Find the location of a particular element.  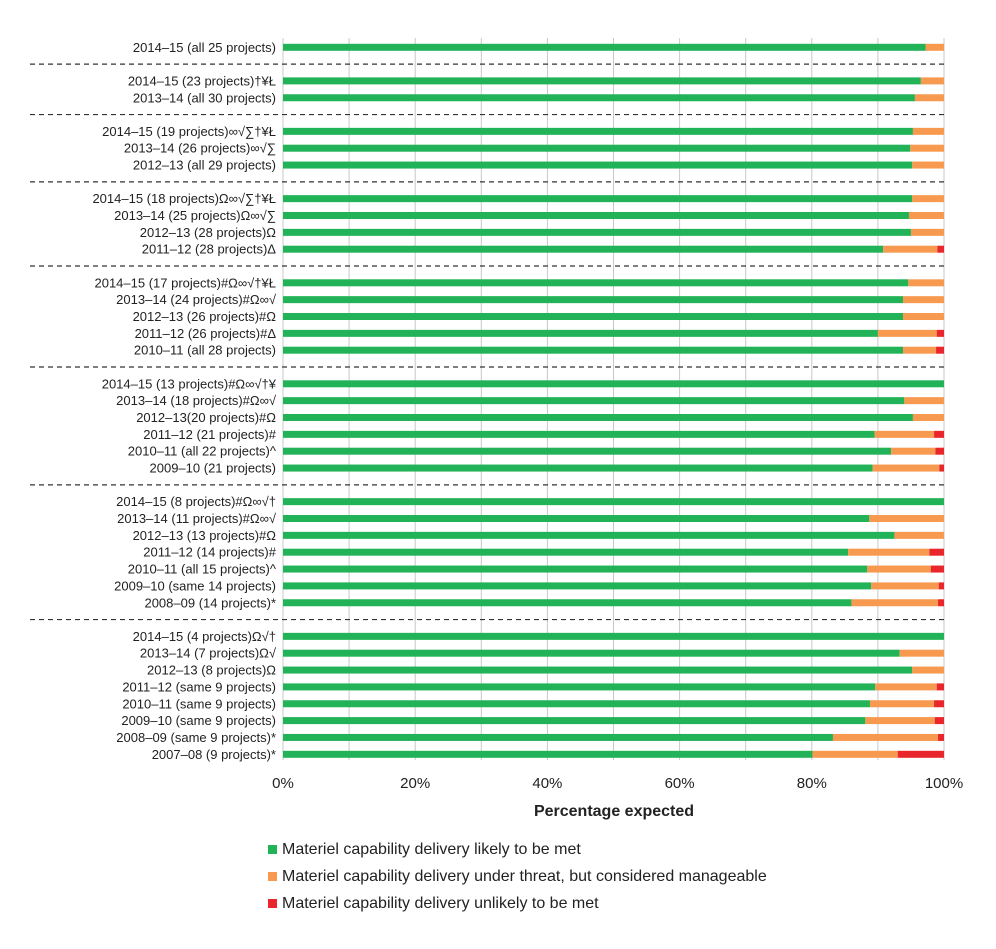

category-label: 2013–14 (25 projects)Ω∞√∑ is located at coordinates (195, 215).